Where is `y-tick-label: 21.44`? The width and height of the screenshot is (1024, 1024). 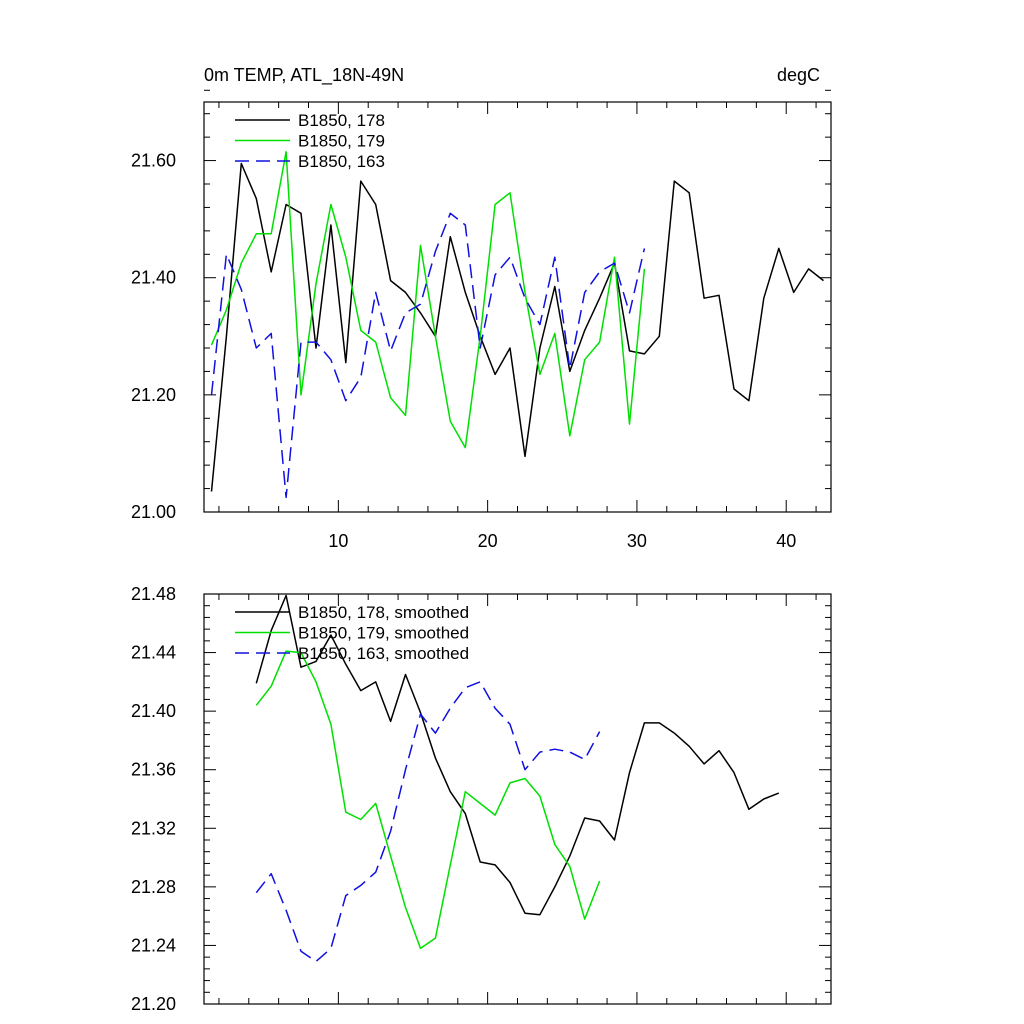 y-tick-label: 21.44 is located at coordinates (153, 653).